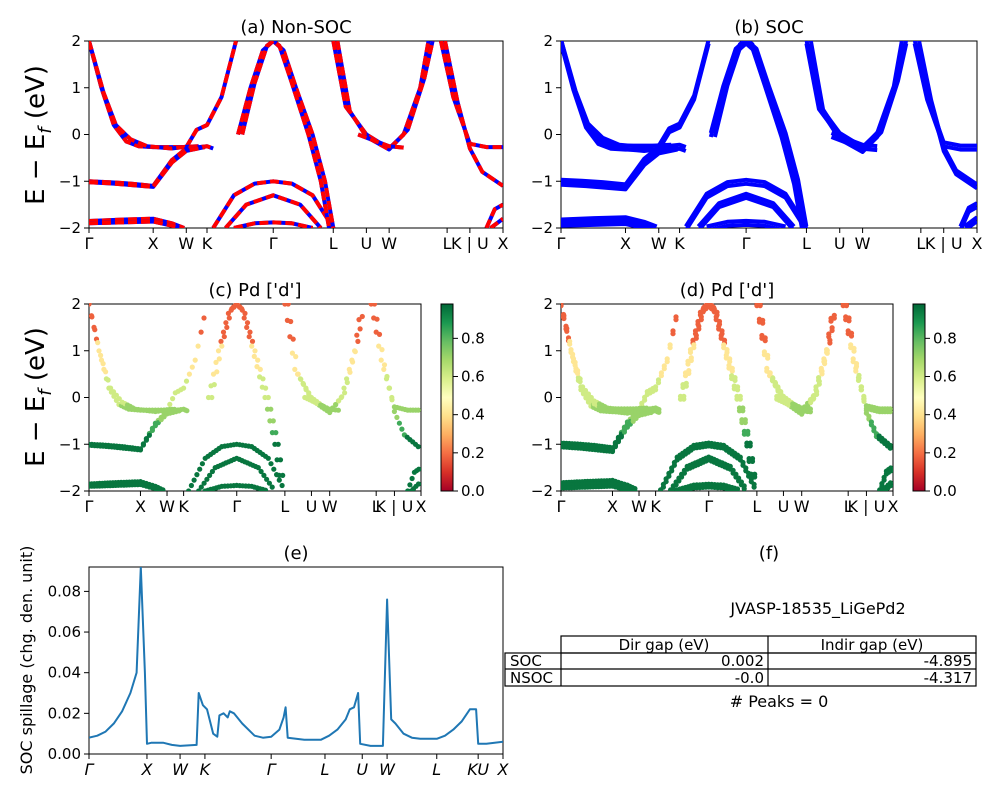 The height and width of the screenshot is (800, 1000). Describe the element at coordinates (70, 181) in the screenshot. I see `plot-a-ytick-label: −1` at that location.